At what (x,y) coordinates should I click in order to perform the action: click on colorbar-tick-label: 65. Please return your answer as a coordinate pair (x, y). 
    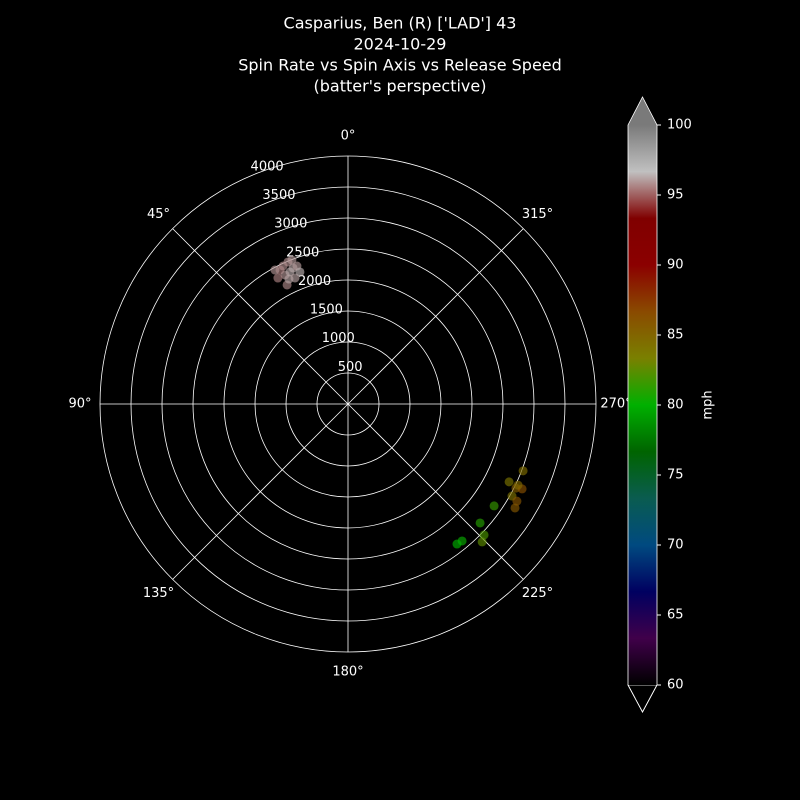
    Looking at the image, I should click on (675, 615).